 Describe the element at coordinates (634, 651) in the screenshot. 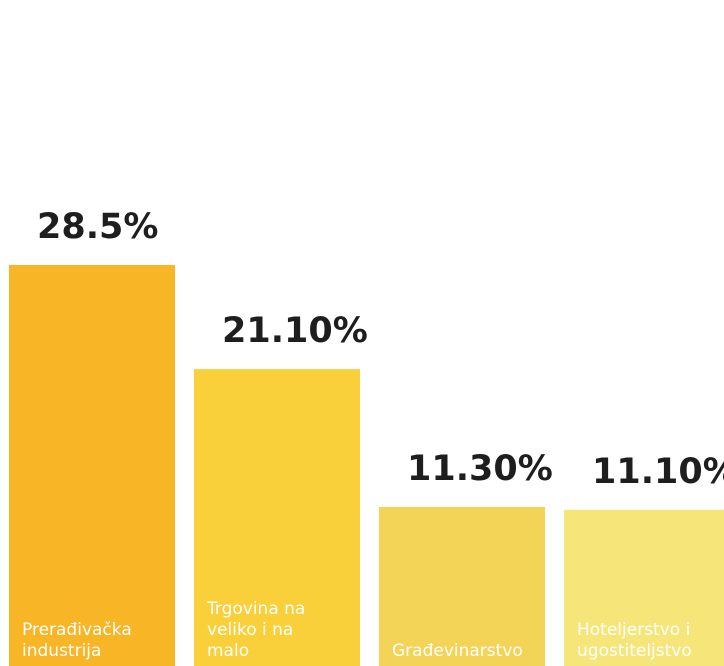

I see `category-label-4-line-2: ugostiteljstvo` at that location.